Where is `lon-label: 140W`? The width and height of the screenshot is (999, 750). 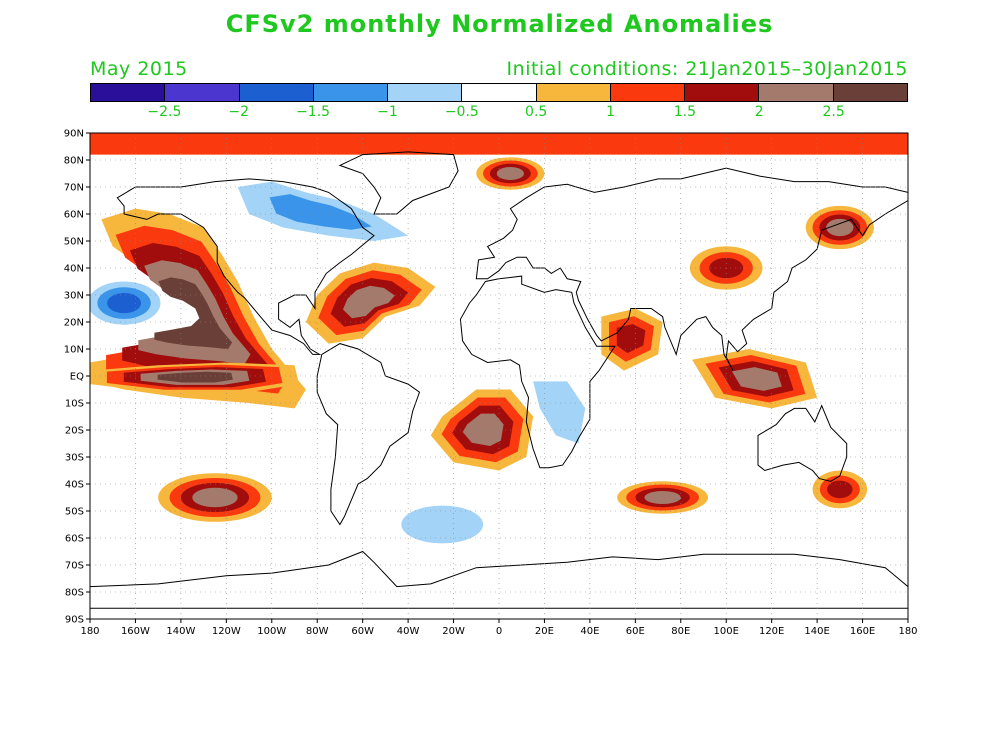 lon-label: 140W is located at coordinates (180, 631).